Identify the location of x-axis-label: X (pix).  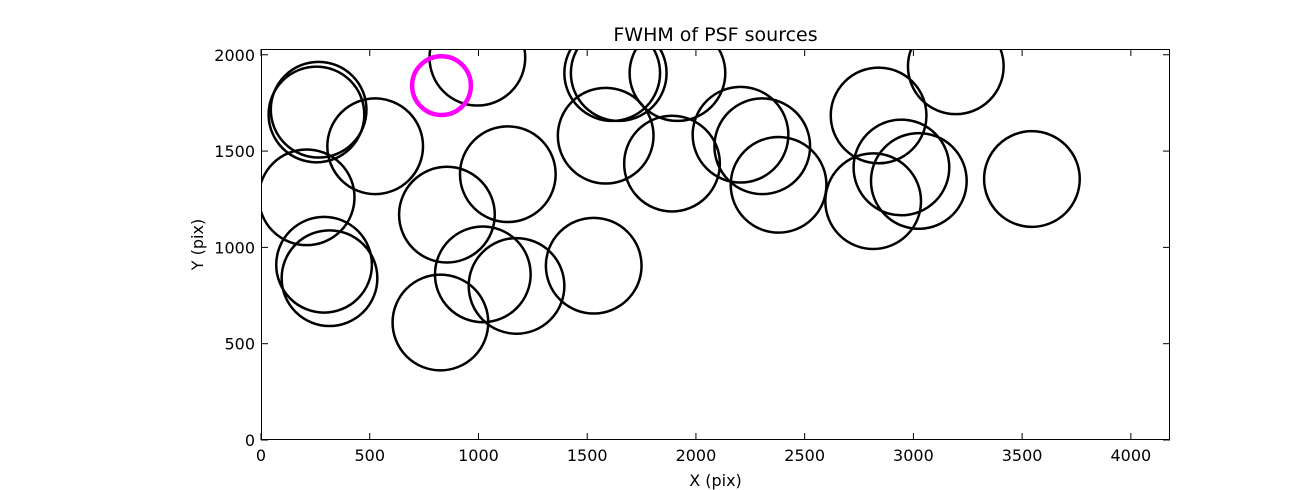
(715, 480).